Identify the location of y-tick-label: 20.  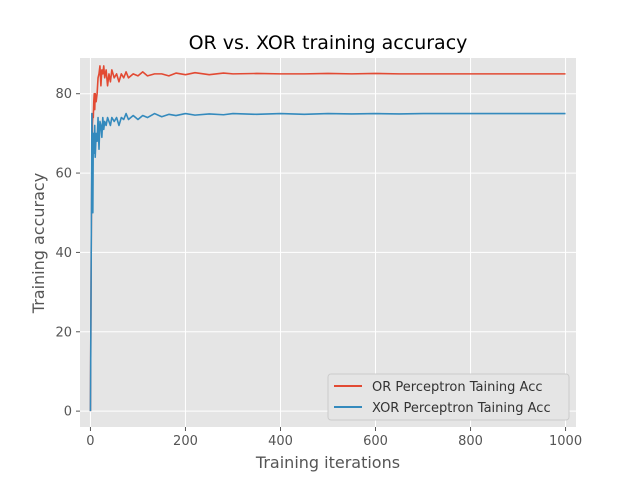
(63, 332).